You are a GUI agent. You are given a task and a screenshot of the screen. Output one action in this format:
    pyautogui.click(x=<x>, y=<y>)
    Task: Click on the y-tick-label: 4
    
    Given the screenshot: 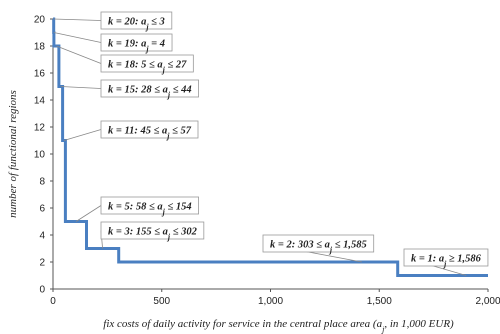 What is the action you would take?
    pyautogui.click(x=42, y=236)
    